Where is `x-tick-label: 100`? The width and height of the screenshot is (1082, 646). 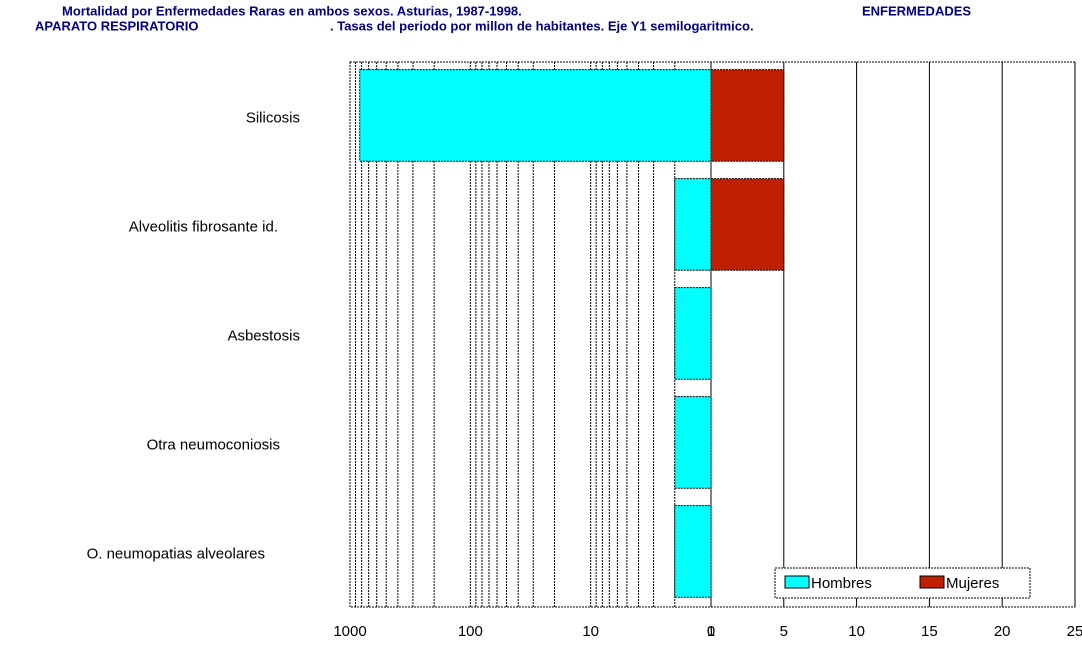 x-tick-label: 100 is located at coordinates (470, 631).